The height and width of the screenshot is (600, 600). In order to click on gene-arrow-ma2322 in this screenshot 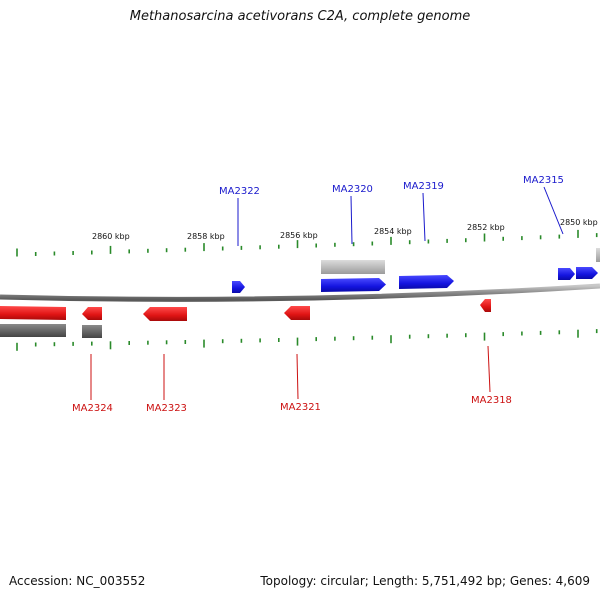, I will do `click(238, 287)`.